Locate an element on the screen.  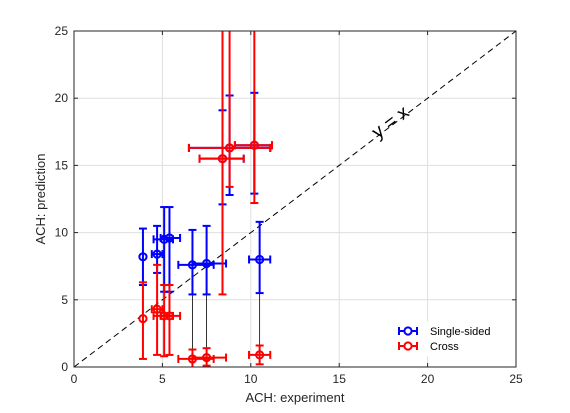
x-tick-label: 10 is located at coordinates (251, 379).